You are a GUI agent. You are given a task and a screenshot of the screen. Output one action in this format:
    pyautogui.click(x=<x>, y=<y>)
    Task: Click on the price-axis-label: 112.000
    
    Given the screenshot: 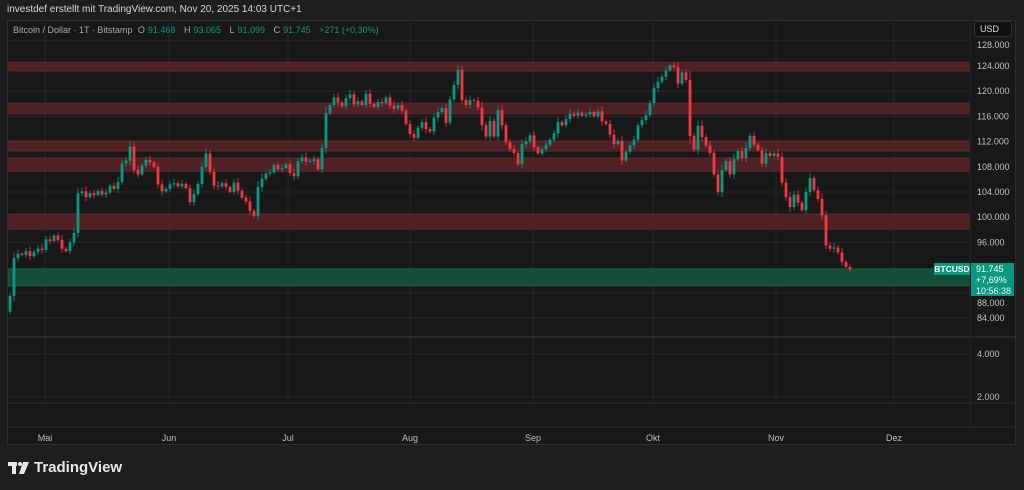 What is the action you would take?
    pyautogui.click(x=993, y=142)
    